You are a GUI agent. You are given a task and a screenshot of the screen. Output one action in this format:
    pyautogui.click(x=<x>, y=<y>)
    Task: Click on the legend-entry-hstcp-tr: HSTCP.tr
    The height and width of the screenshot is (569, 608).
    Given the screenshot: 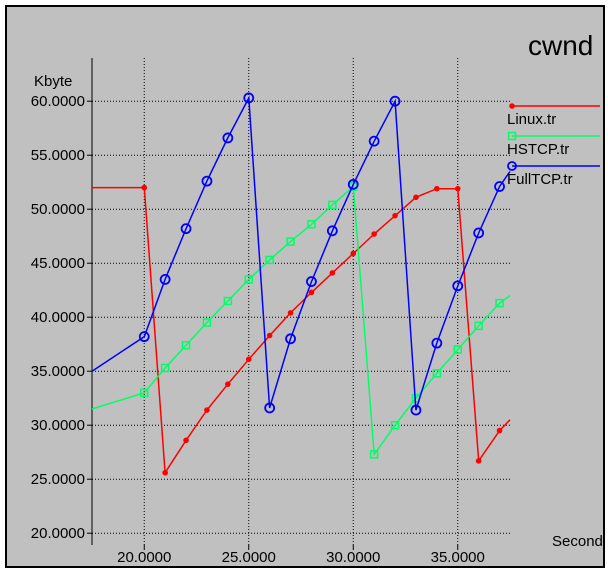 What is the action you would take?
    pyautogui.click(x=553, y=144)
    